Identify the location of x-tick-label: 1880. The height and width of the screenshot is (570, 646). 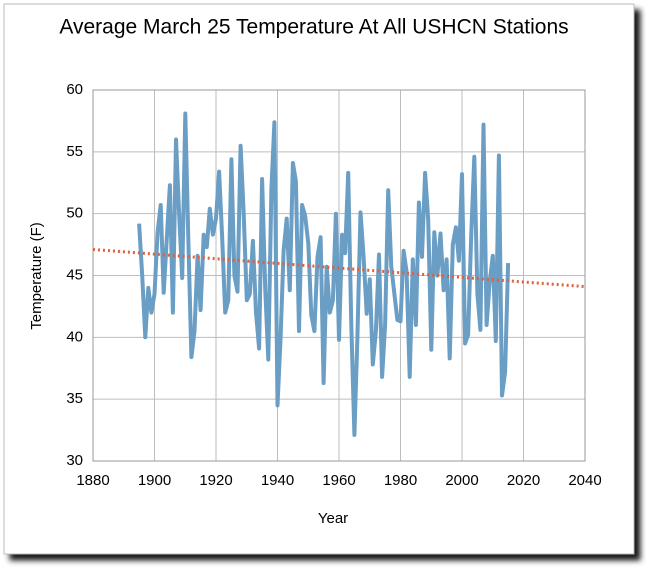
(92, 480).